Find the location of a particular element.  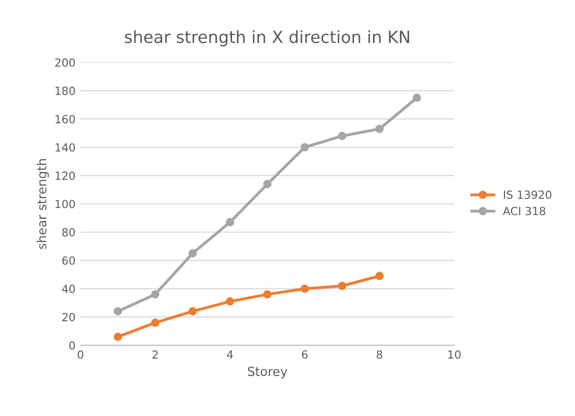

x-tick-label: 0 is located at coordinates (81, 354).